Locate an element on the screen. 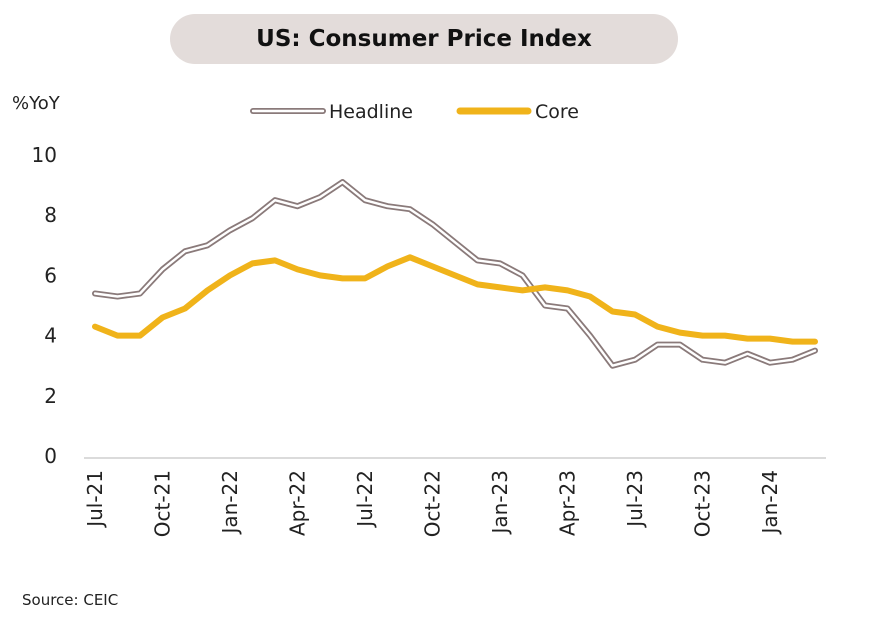 The image size is (870, 632). x-tick-label: Apr-22 is located at coordinates (298, 503).